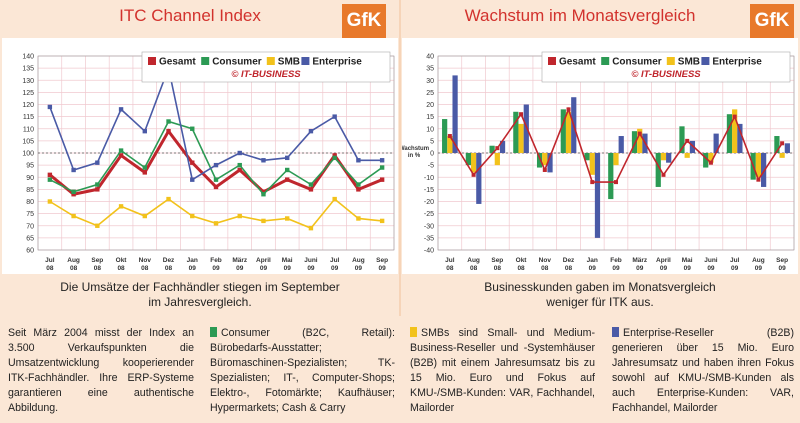  I want to click on x-tick-label-month: Dez, so click(169, 260).